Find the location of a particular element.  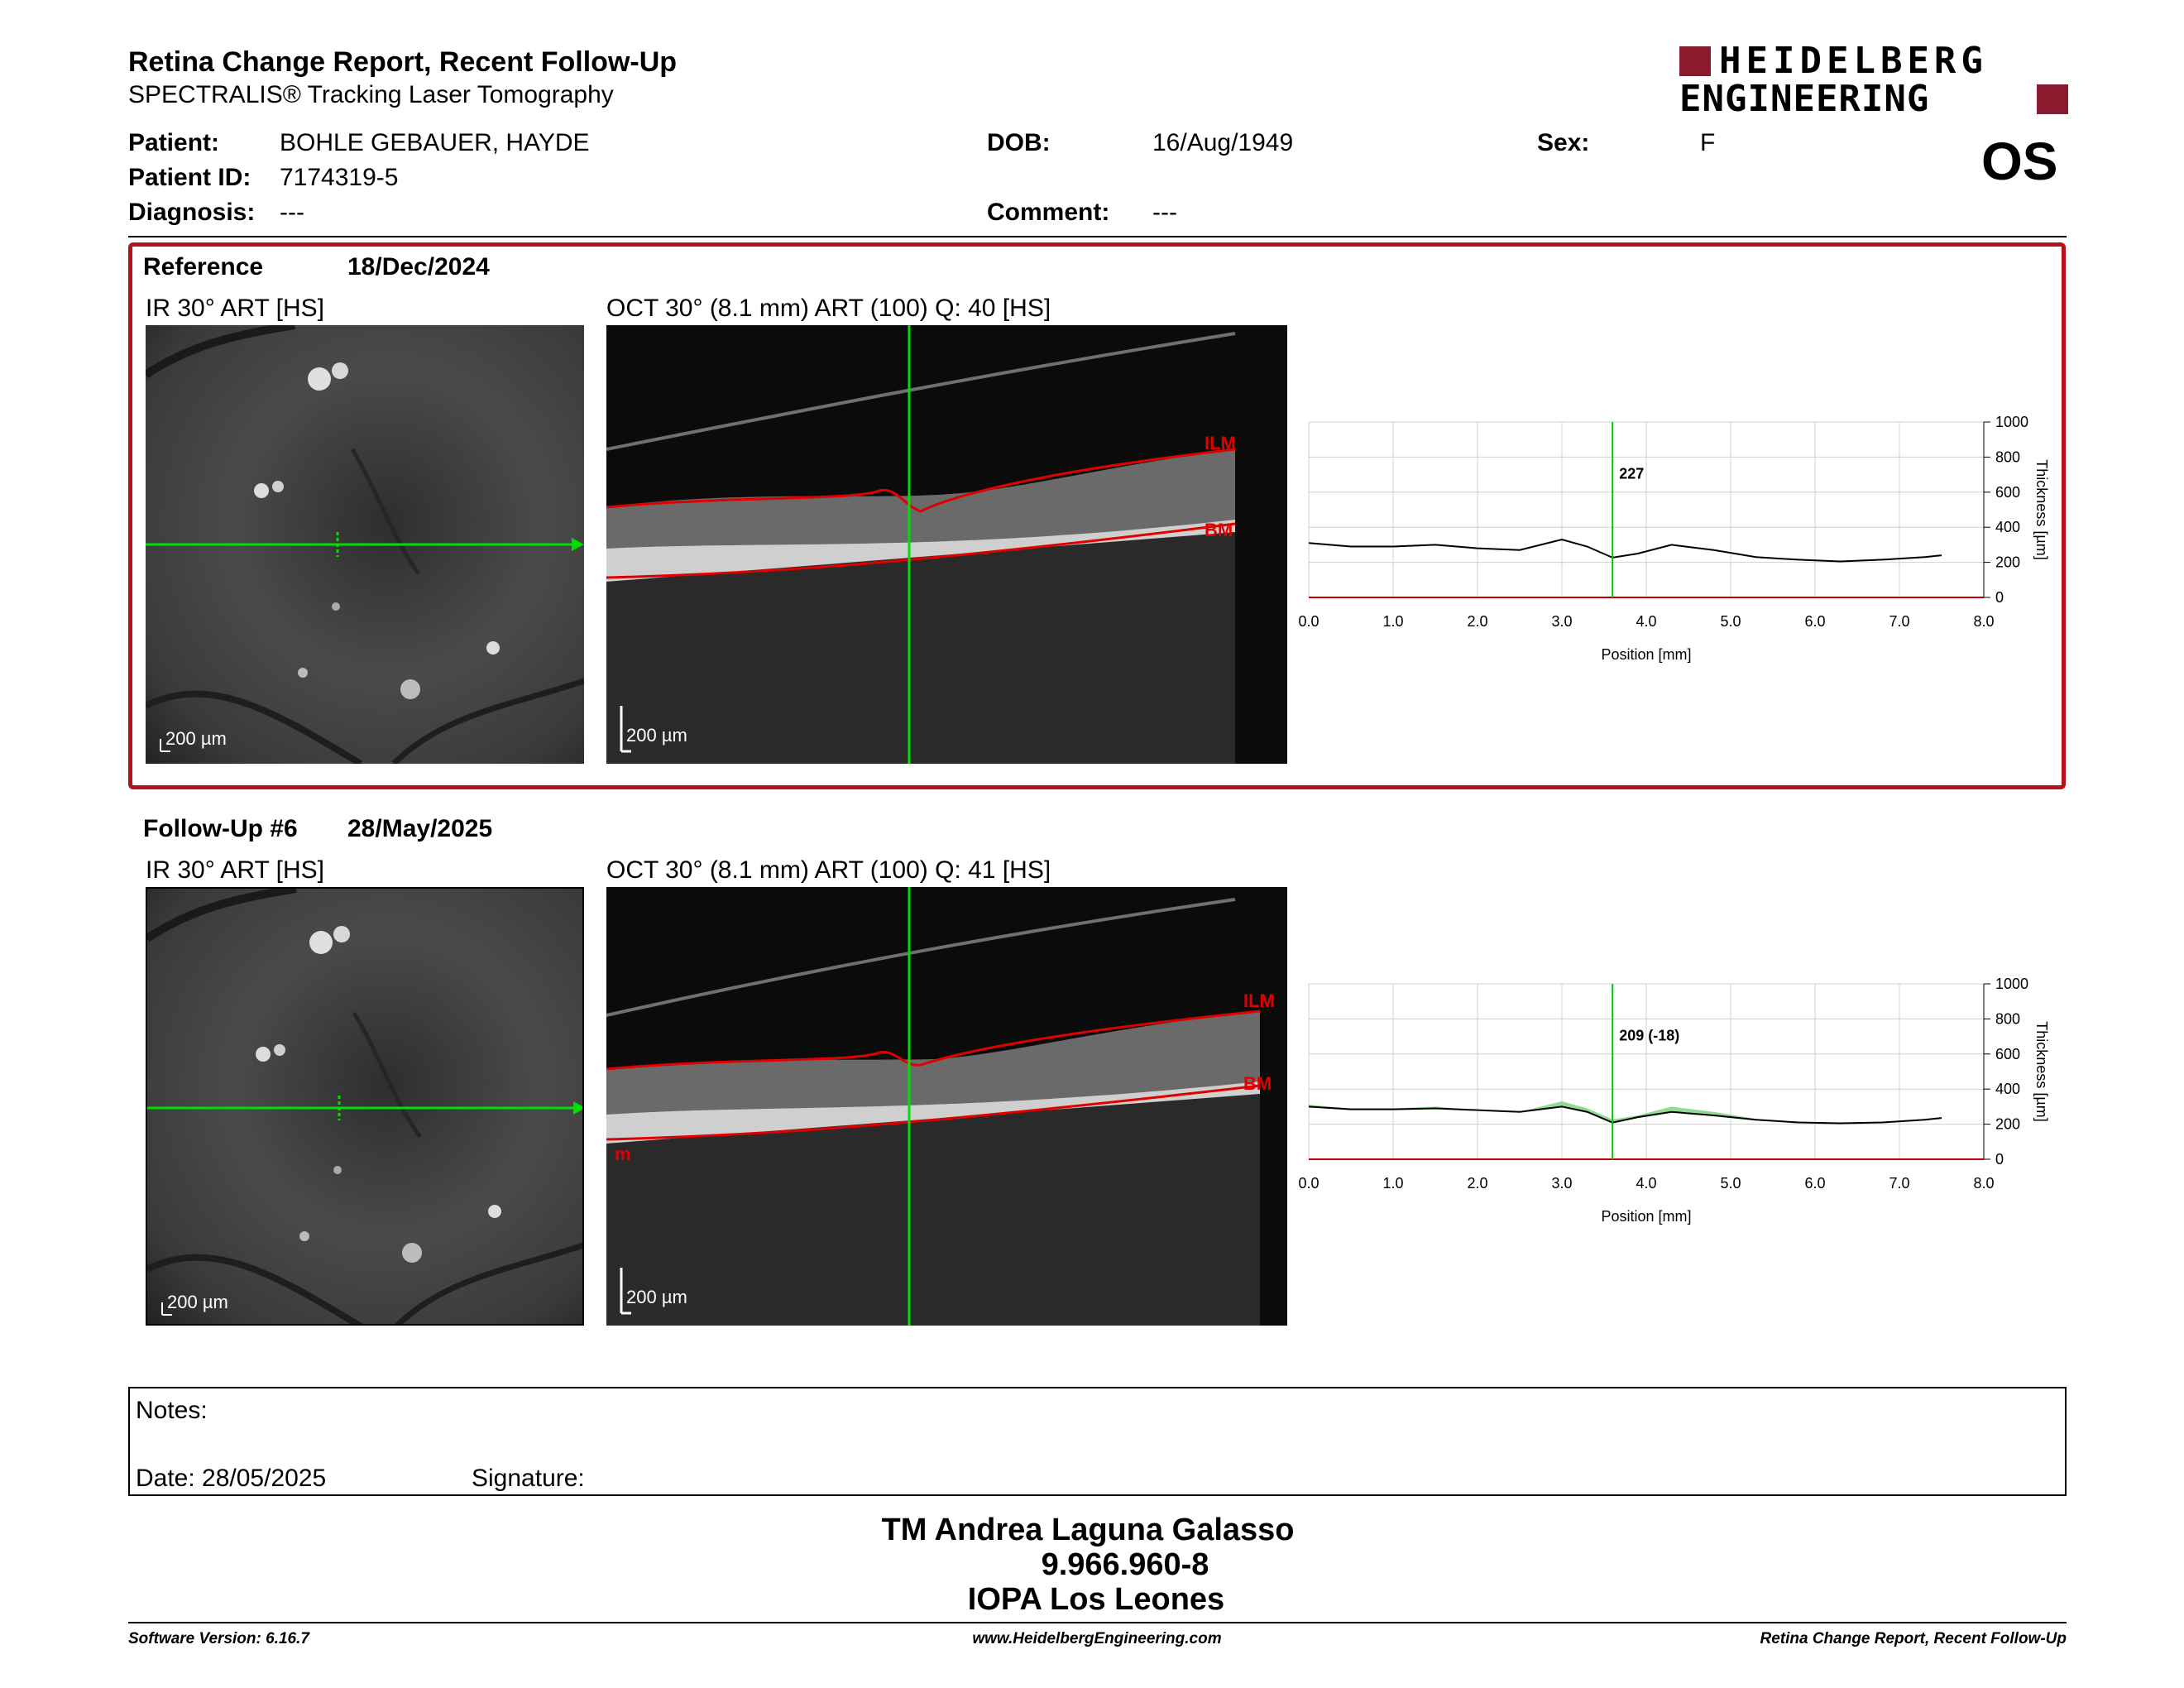

notes-label: Notes: is located at coordinates (172, 1410).